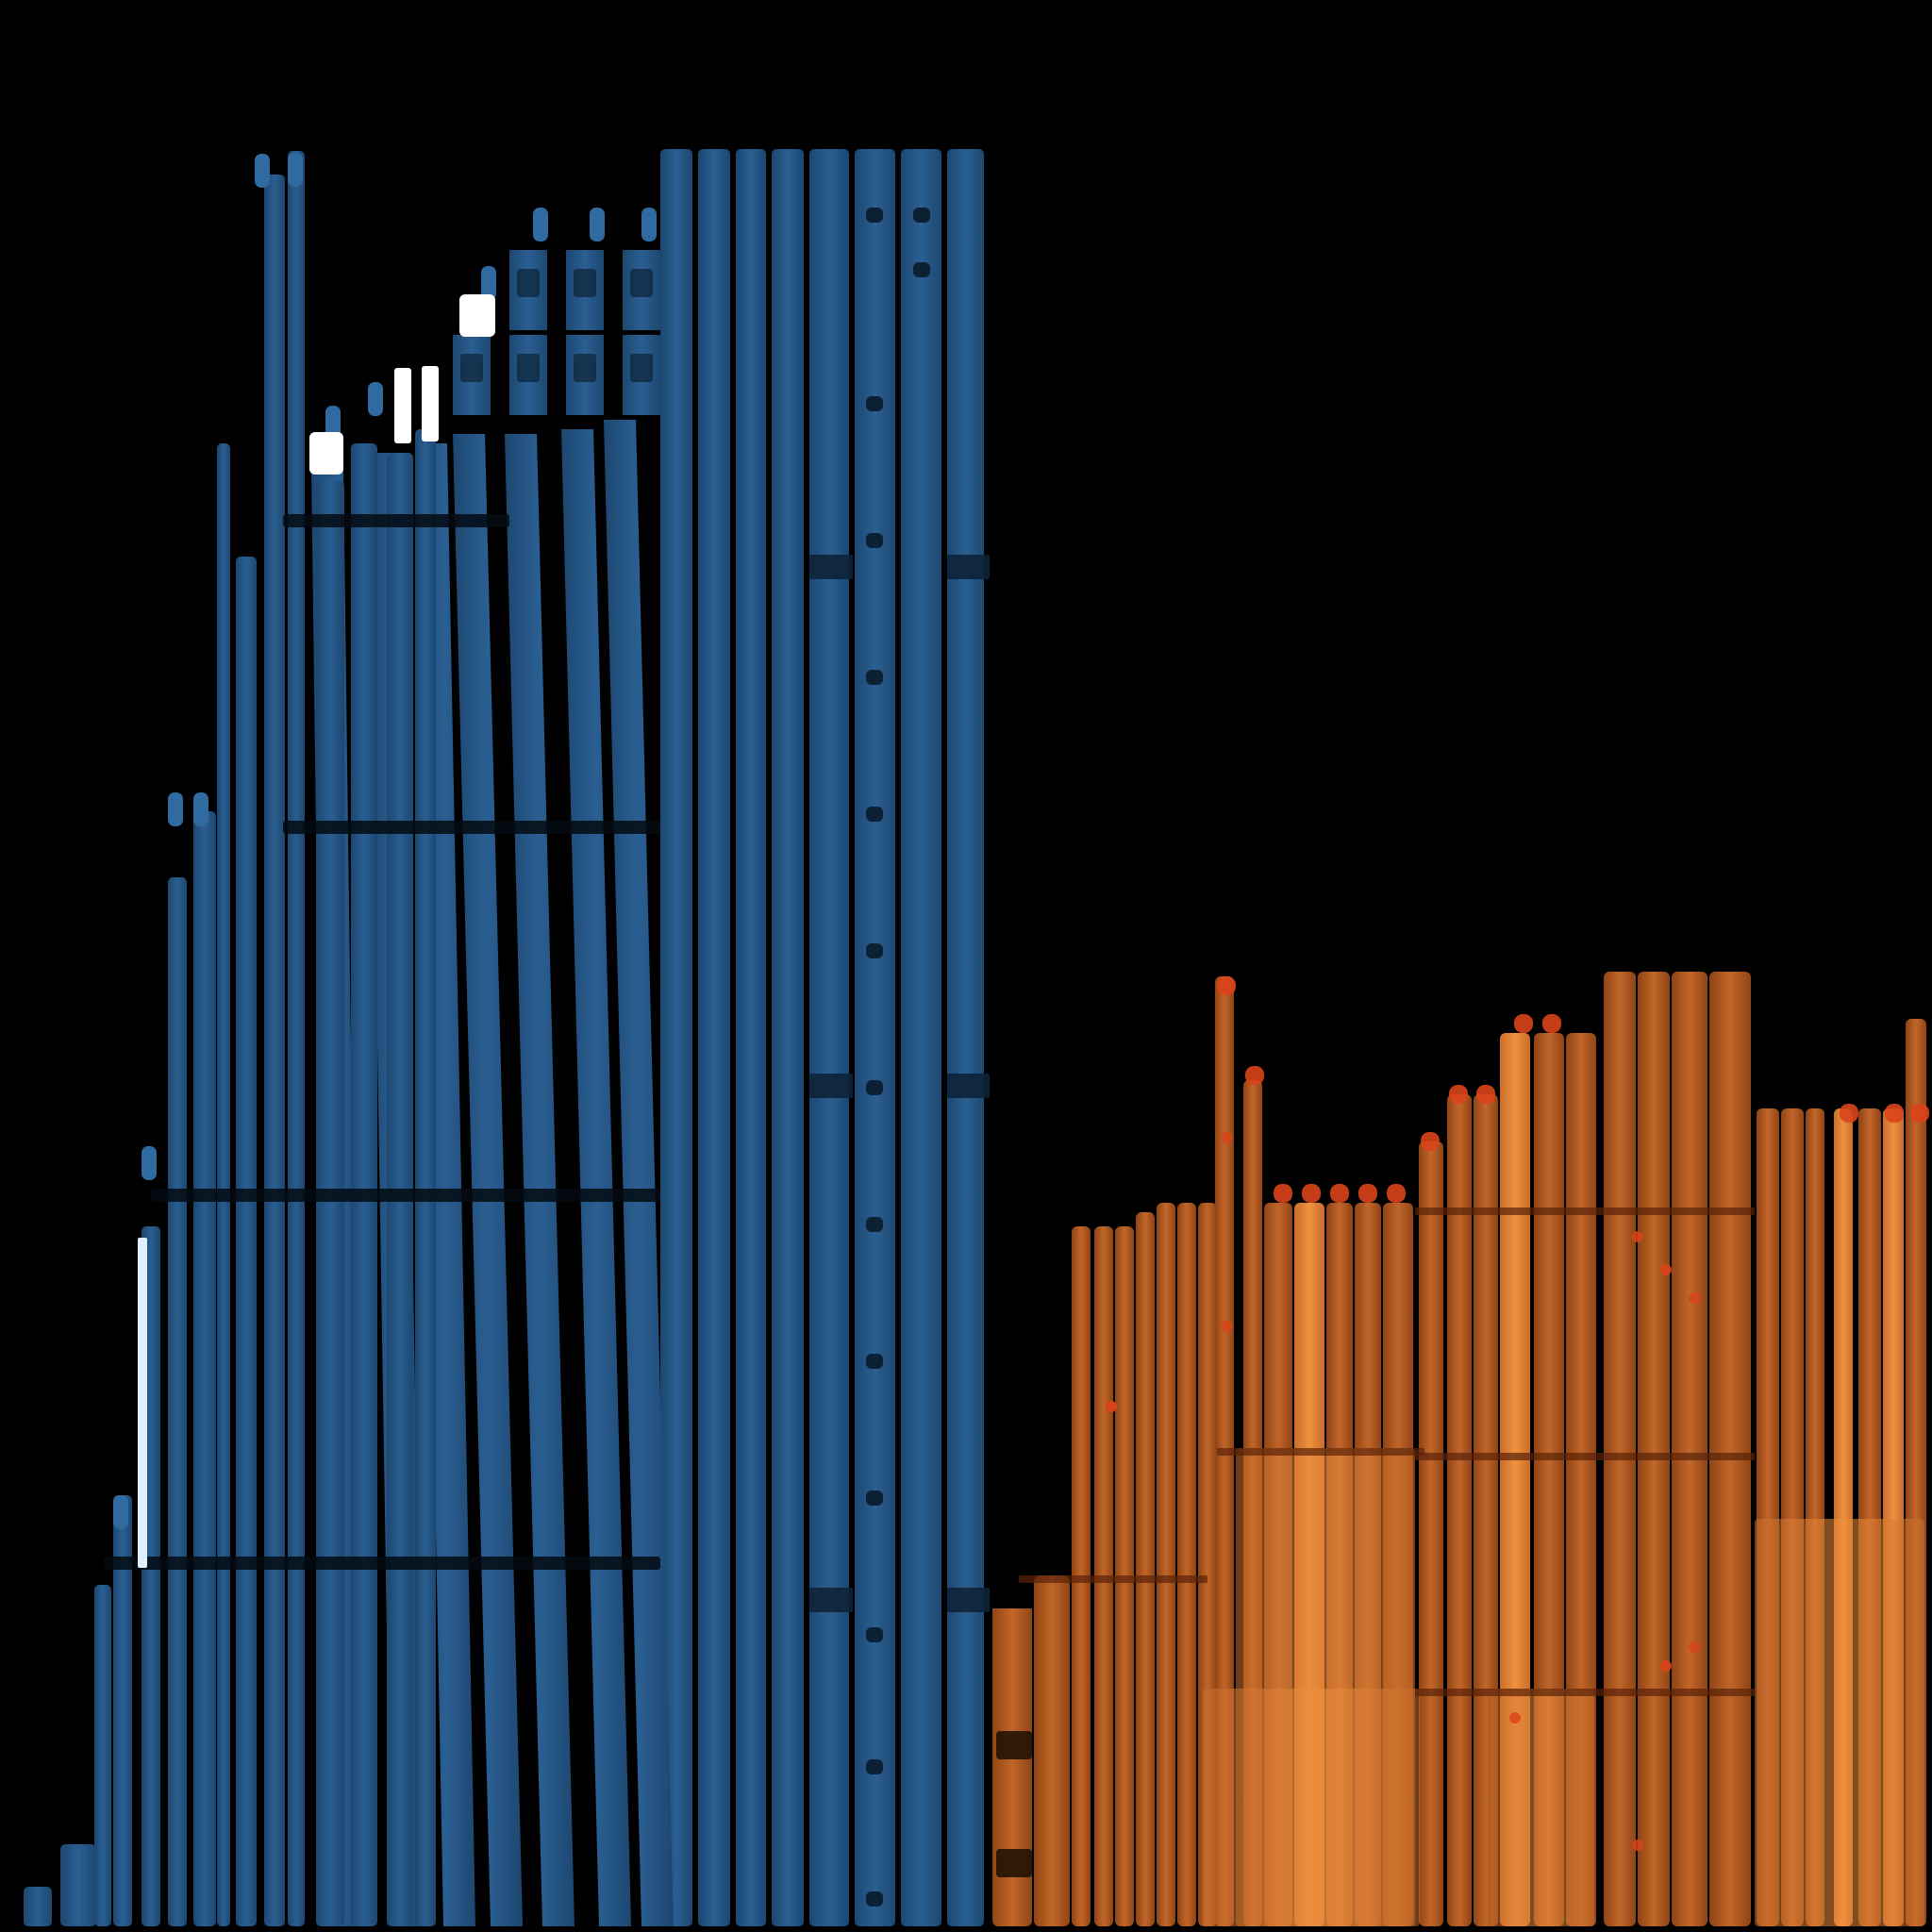  What do you see at coordinates (142, 1403) in the screenshot?
I see `white-stripe` at bounding box center [142, 1403].